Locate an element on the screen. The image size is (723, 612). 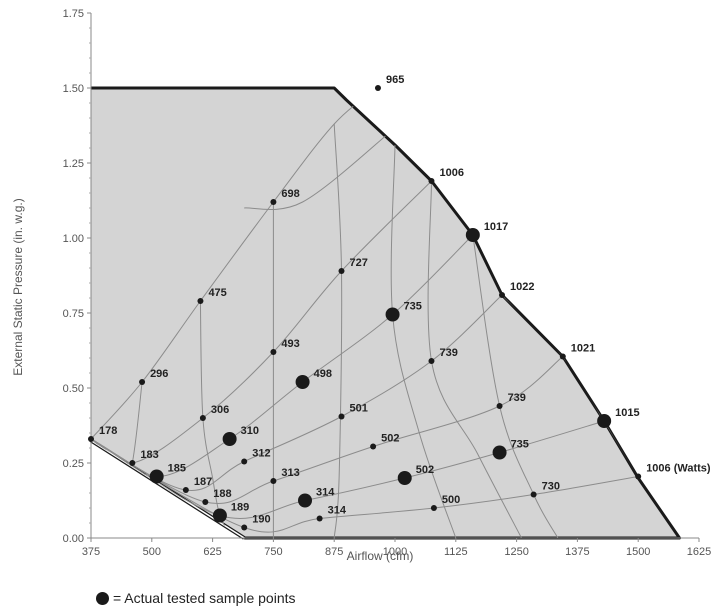
x-tick-label: 875 is located at coordinates (334, 552).